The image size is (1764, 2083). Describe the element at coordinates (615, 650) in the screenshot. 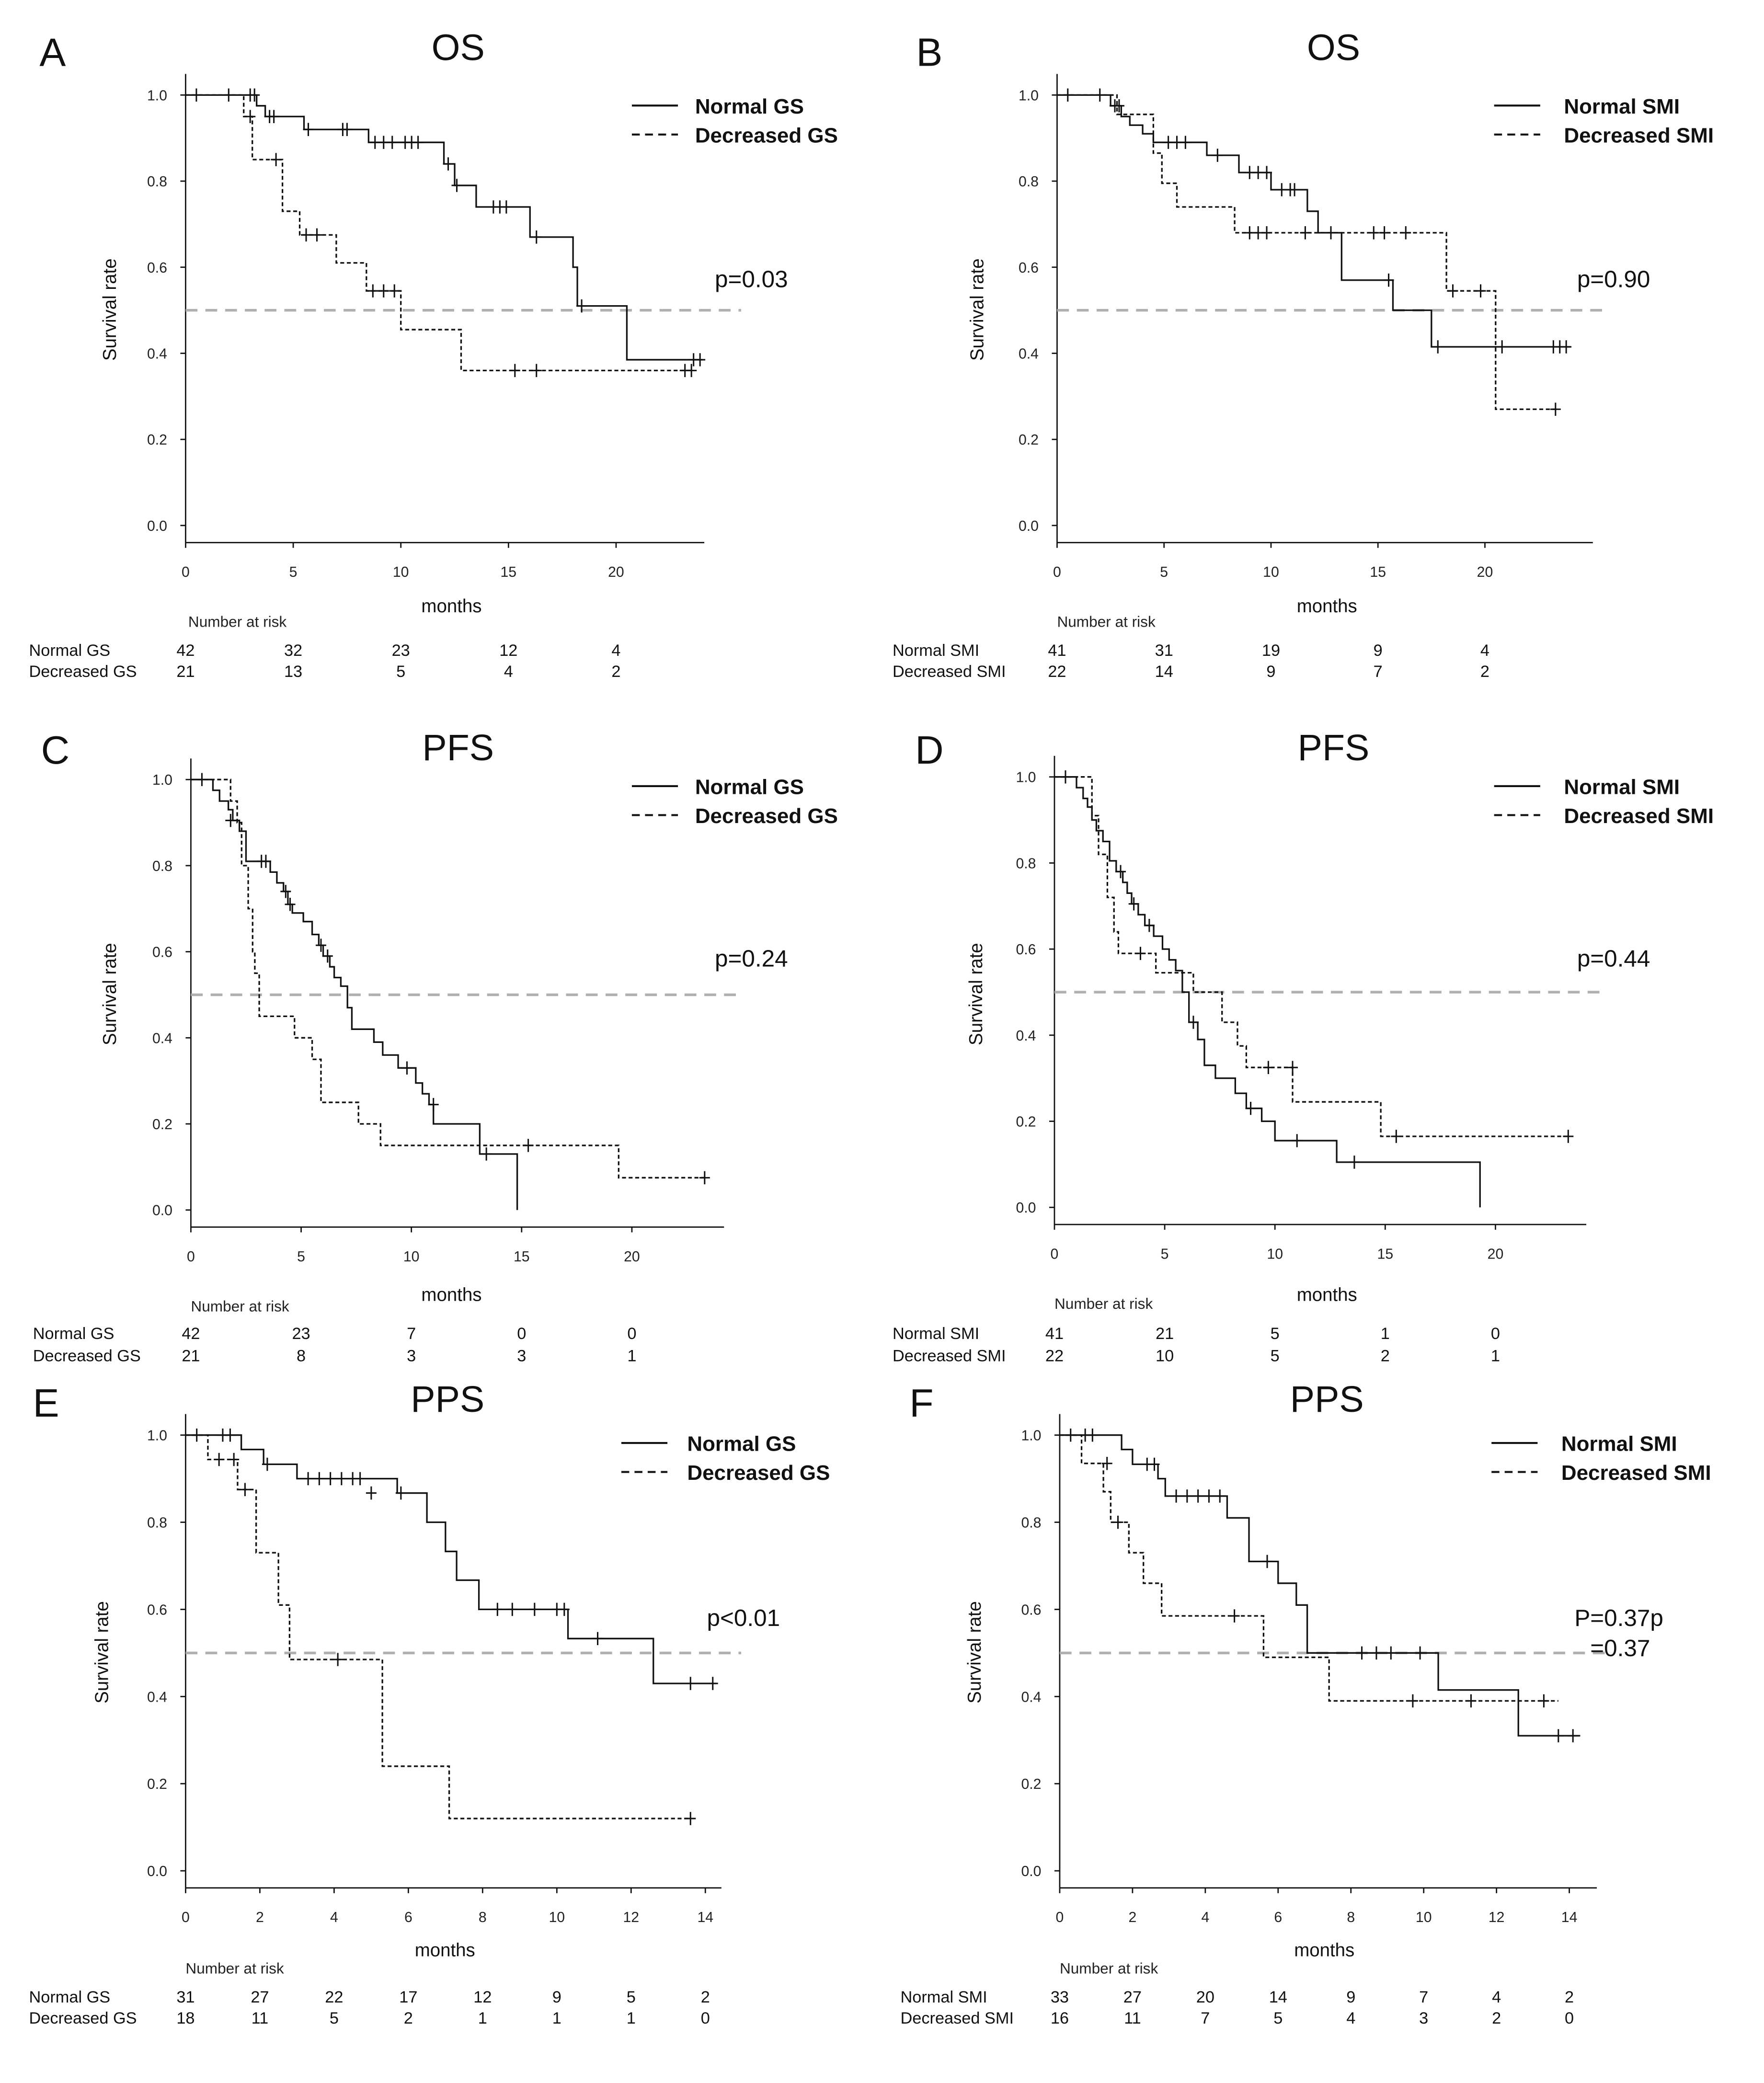

I see `risk-value: 4` at that location.